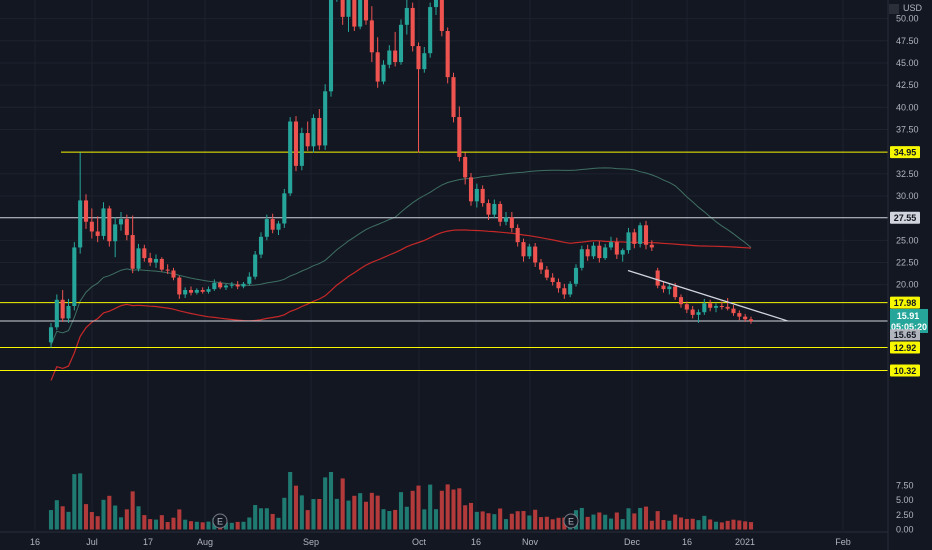 The width and height of the screenshot is (932, 550). I want to click on time-tick: Aug, so click(205, 542).